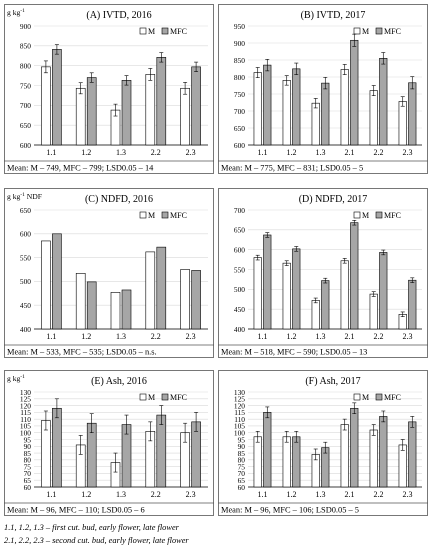 The height and width of the screenshot is (550, 432). I want to click on bar-mfc-2.1, so click(354, 92).